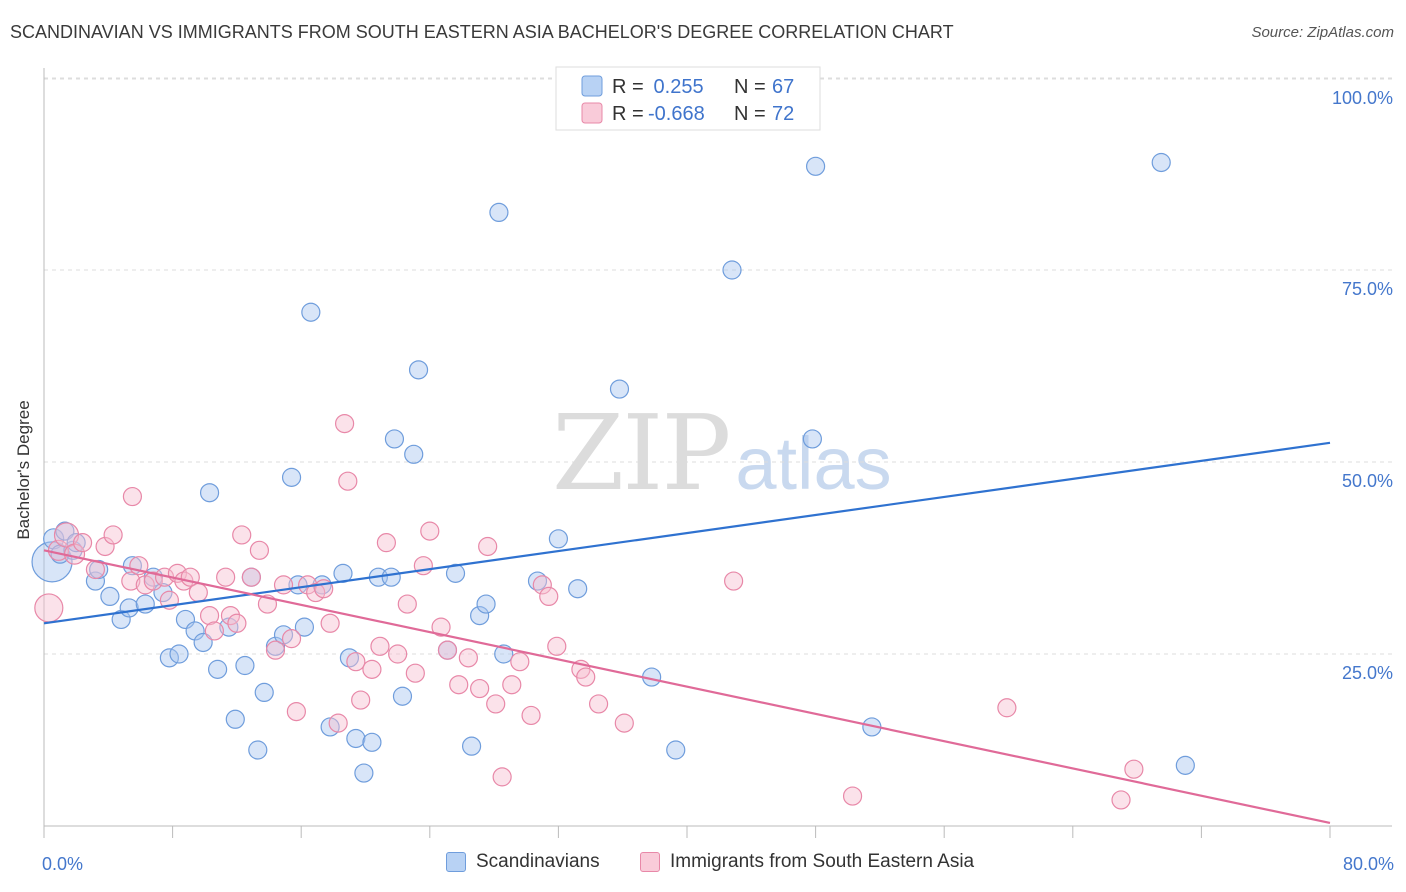 The width and height of the screenshot is (1406, 892). Describe the element at coordinates (641, 453) in the screenshot. I see `watermark-zip: ZIP` at that location.